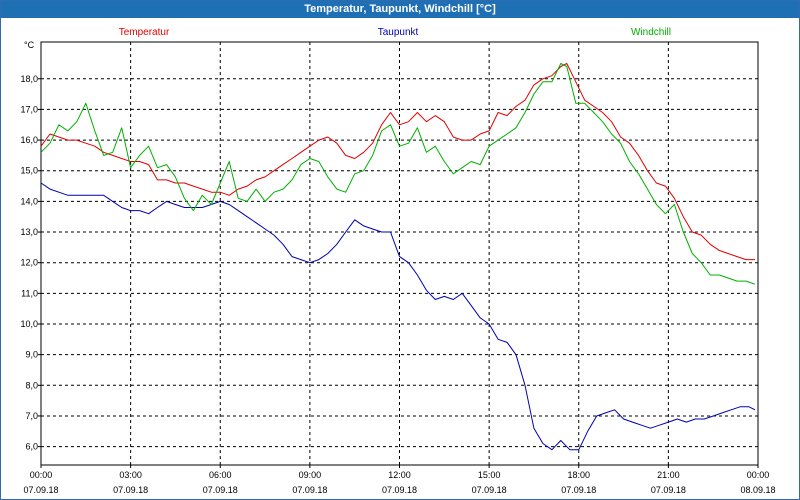 Image resolution: width=800 pixels, height=500 pixels. What do you see at coordinates (668, 475) in the screenshot?
I see `x-tick-time: 21:00` at bounding box center [668, 475].